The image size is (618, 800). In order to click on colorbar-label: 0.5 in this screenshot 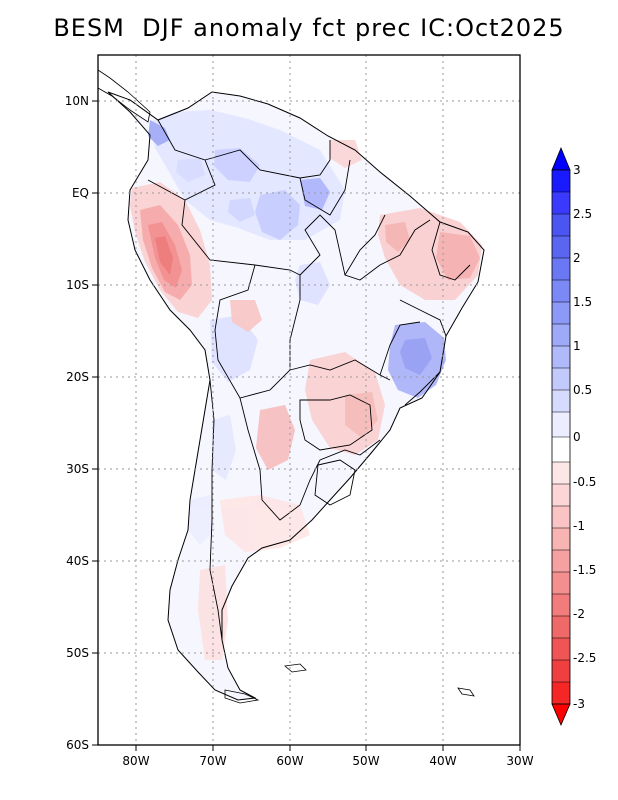, I will do `click(582, 390)`.